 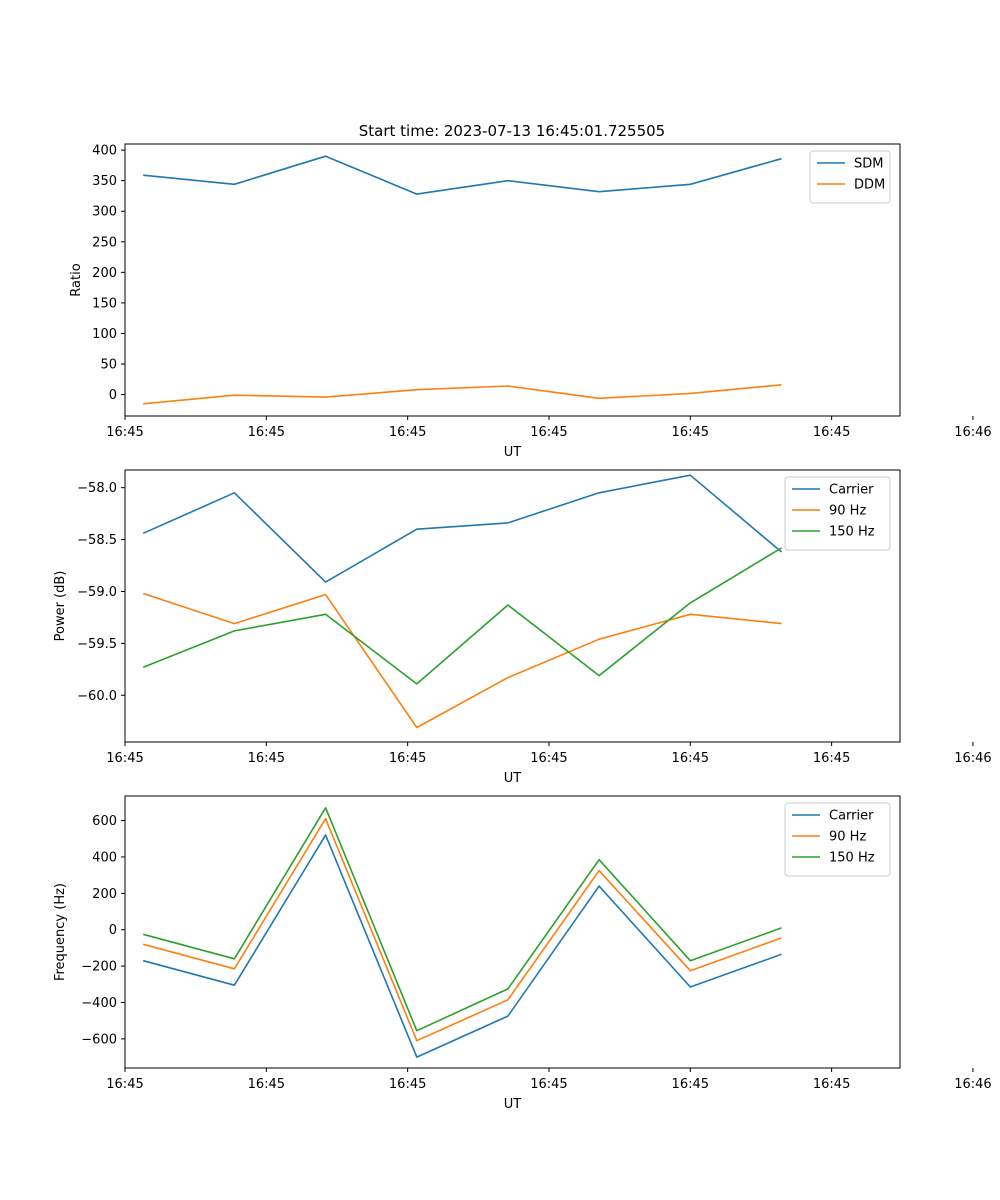 What do you see at coordinates (104, 212) in the screenshot?
I see `y-tick-label: 300` at bounding box center [104, 212].